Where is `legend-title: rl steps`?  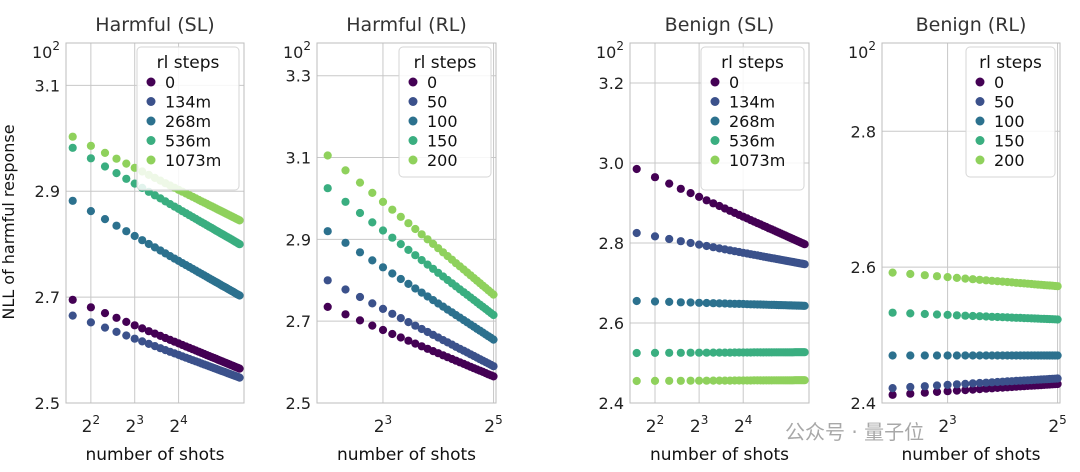 legend-title: rl steps is located at coordinates (752, 63).